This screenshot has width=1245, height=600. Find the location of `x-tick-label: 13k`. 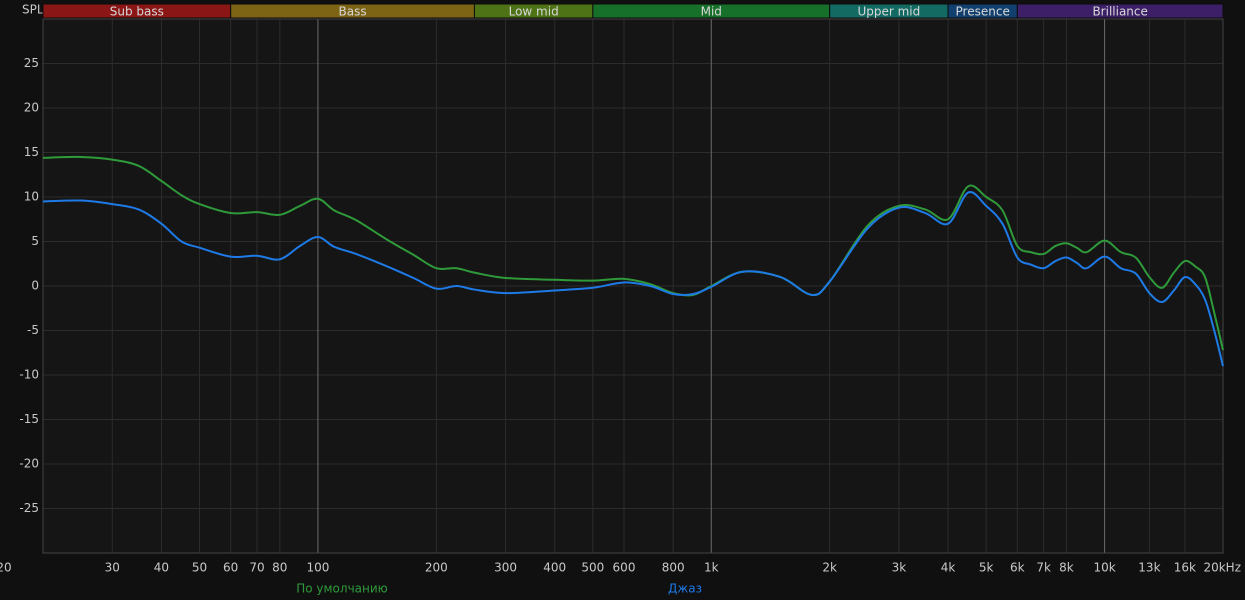

x-tick-label: 13k is located at coordinates (1149, 568).